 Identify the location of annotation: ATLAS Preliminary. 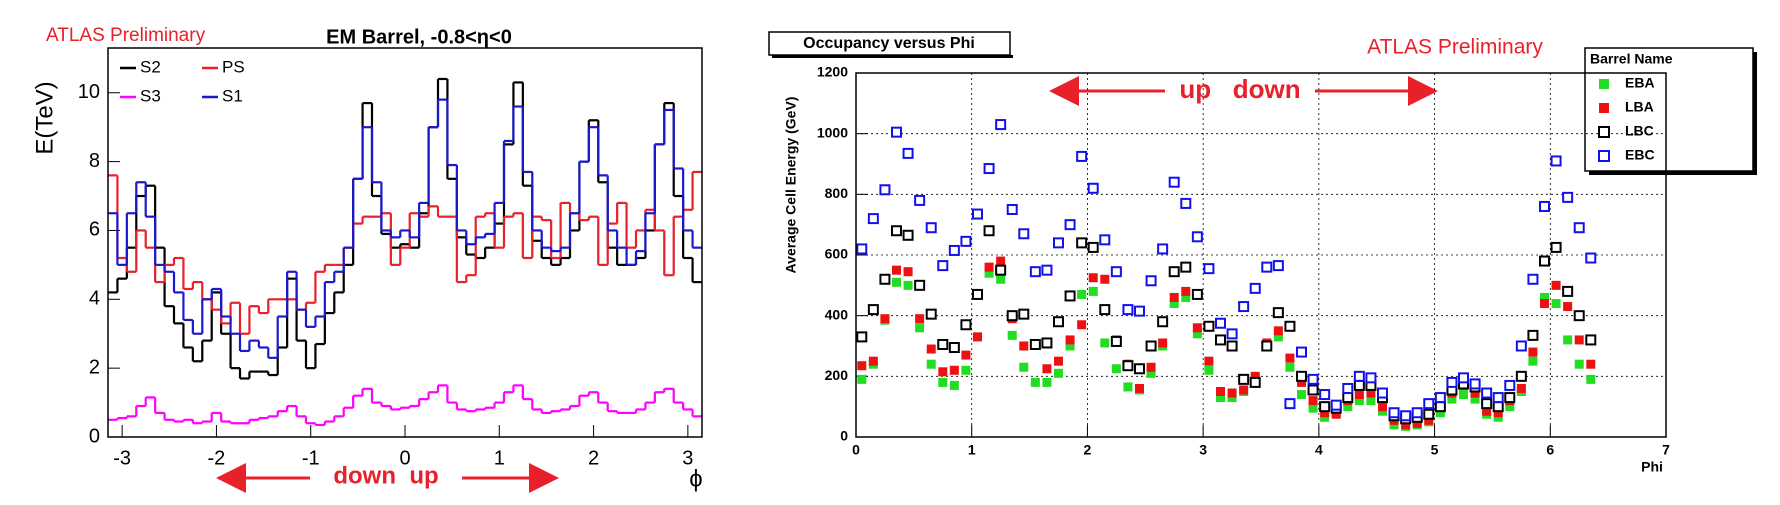
(126, 35).